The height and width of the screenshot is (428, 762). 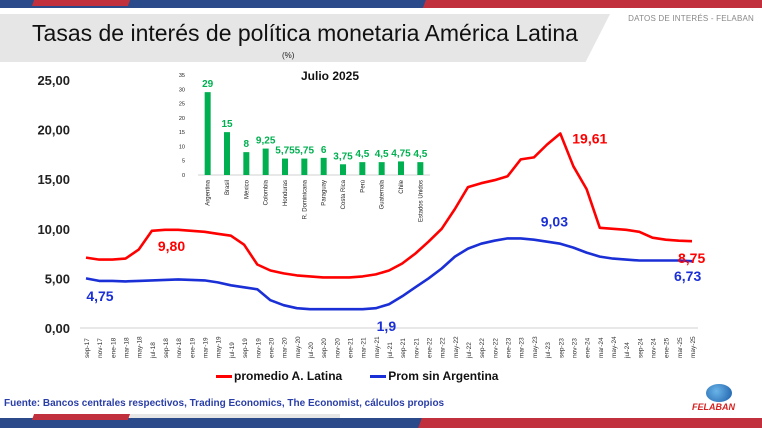 I want to click on inset-category-label: Perú, so click(x=363, y=186).